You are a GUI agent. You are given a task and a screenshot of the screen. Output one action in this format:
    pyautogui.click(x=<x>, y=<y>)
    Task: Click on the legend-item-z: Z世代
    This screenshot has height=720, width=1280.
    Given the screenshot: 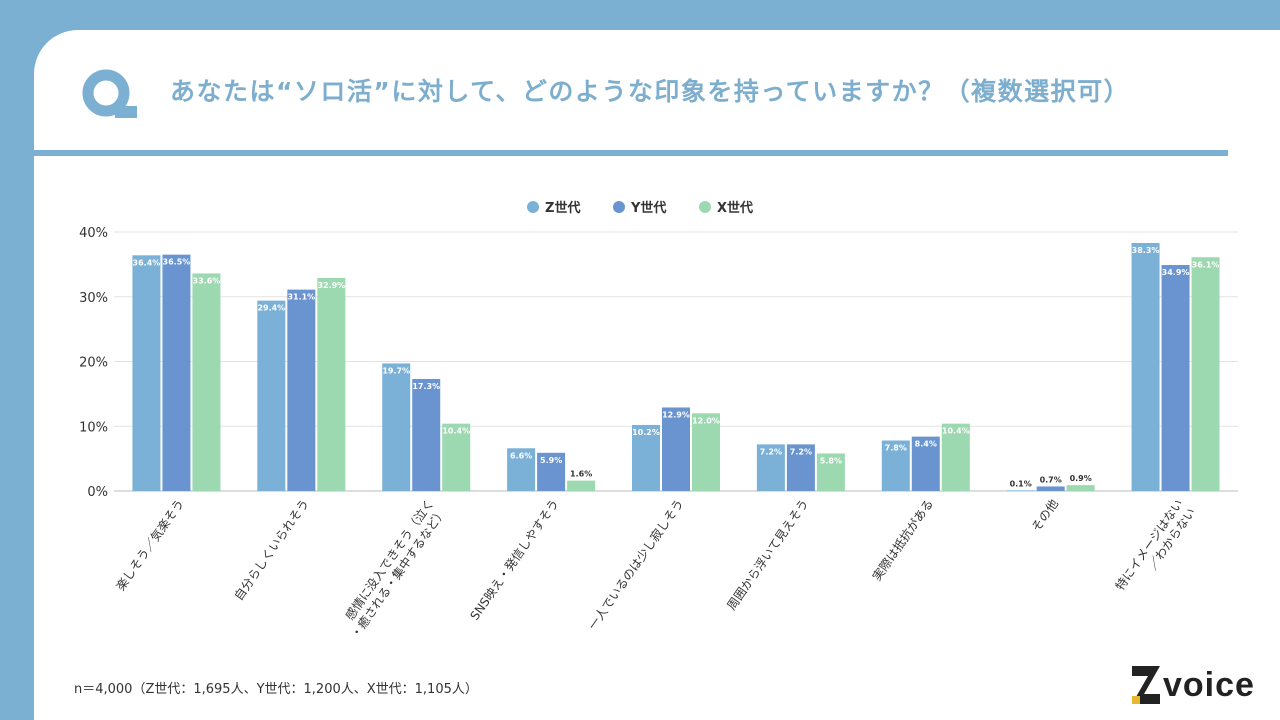 What is the action you would take?
    pyautogui.click(x=553, y=206)
    